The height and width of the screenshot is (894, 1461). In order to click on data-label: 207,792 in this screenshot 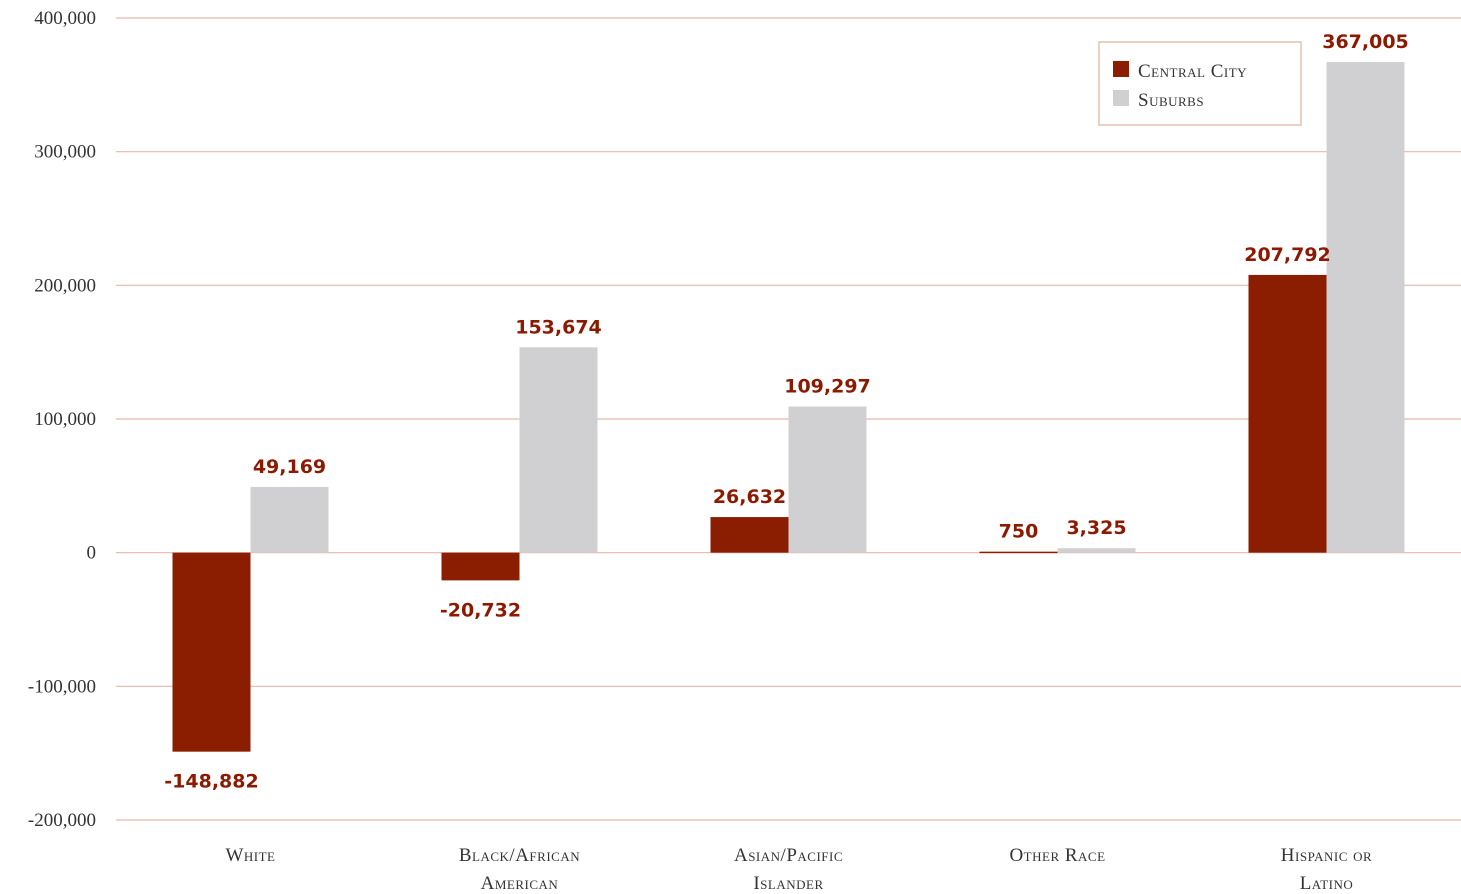, I will do `click(1287, 255)`.